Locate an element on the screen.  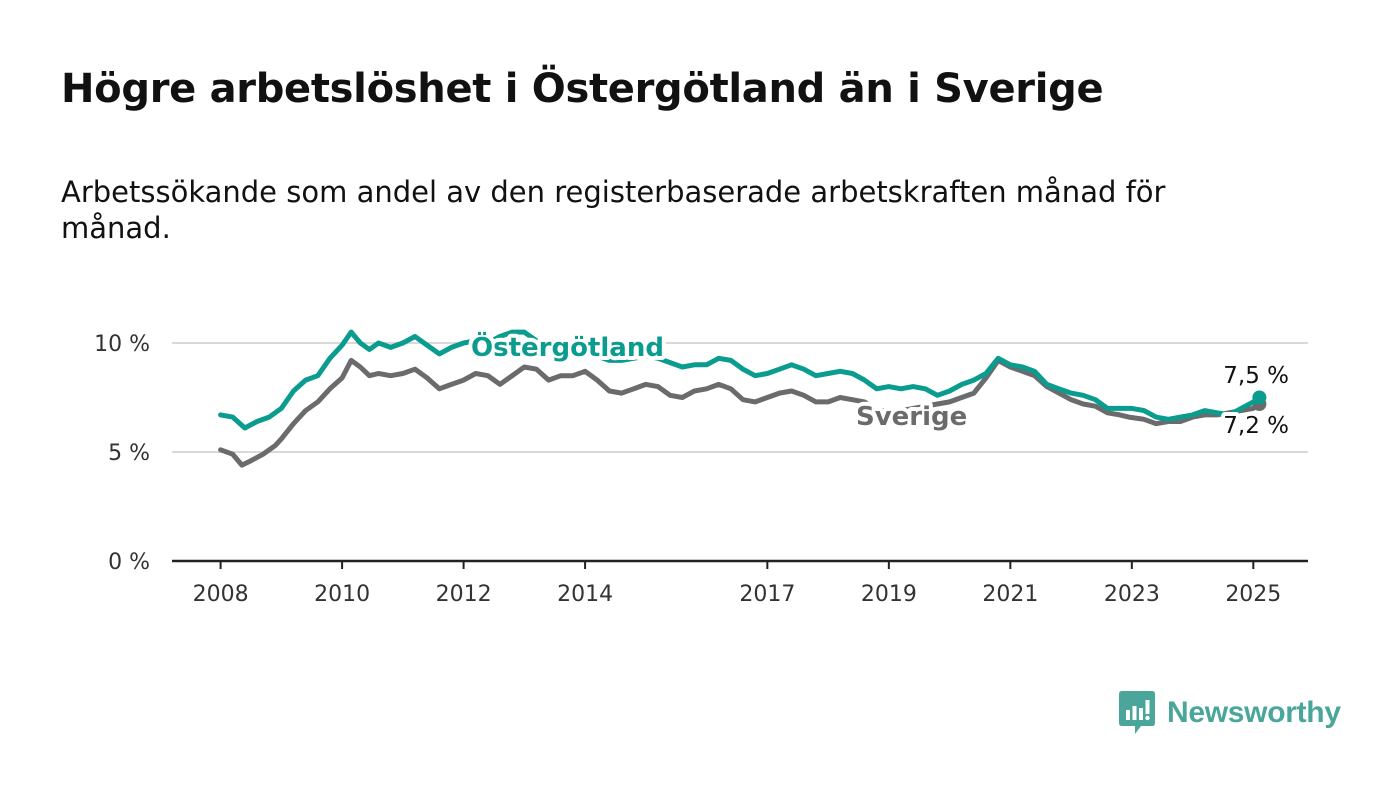
x-tick-label: 2025 is located at coordinates (1253, 594).